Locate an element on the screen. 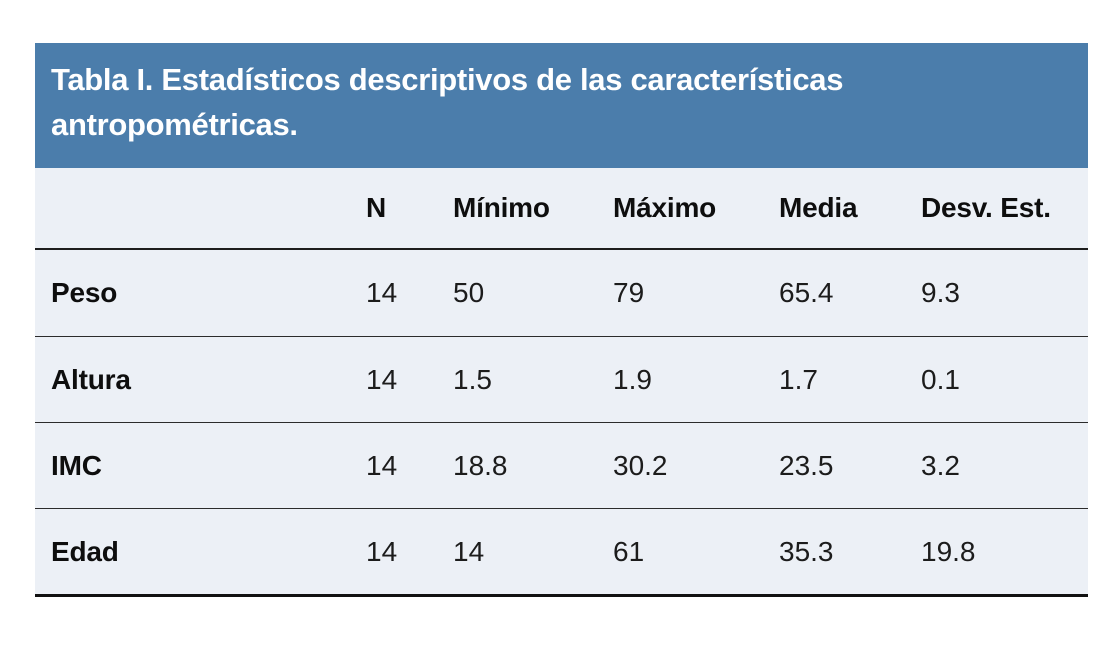  table-row-peso: Peso 14 50 79 65.4 9.3 is located at coordinates (561, 293).